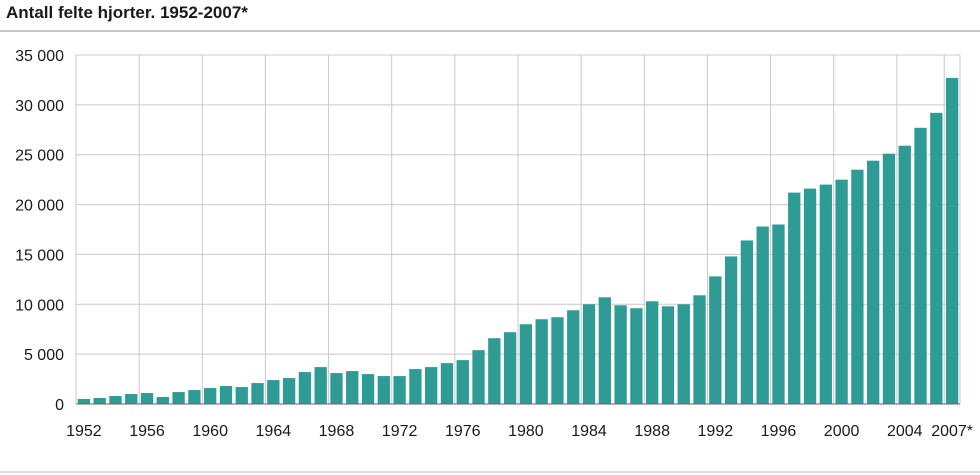  Describe the element at coordinates (842, 431) in the screenshot. I see `x-tick-label: 2000` at that location.